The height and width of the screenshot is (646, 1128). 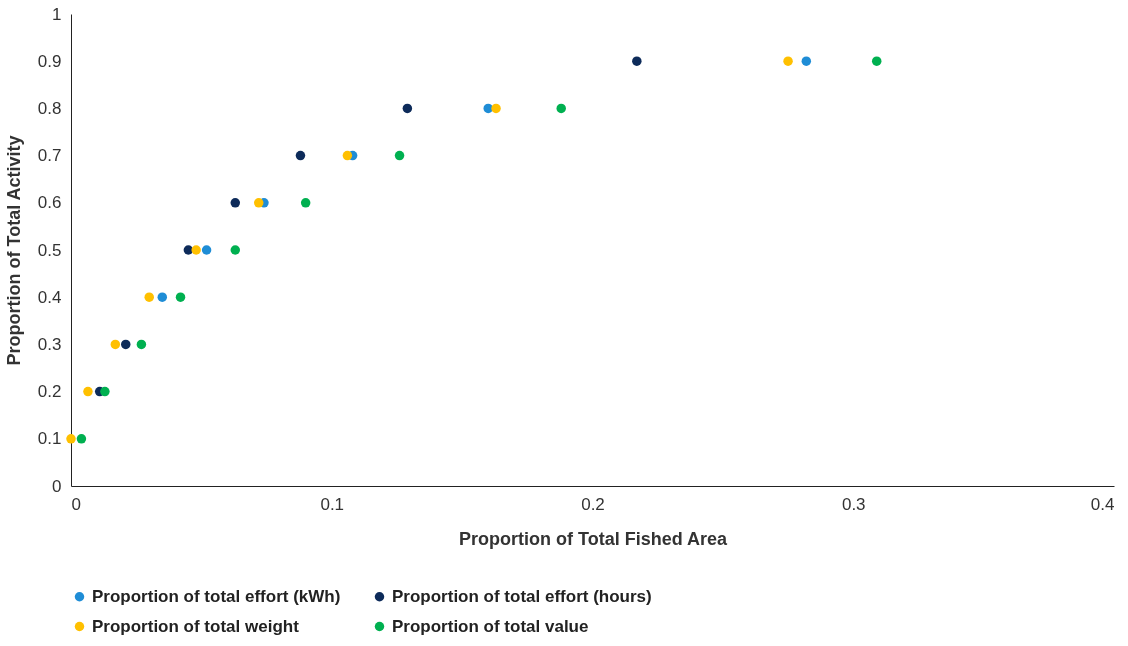 I want to click on y-tick-label: 1, so click(x=57, y=14).